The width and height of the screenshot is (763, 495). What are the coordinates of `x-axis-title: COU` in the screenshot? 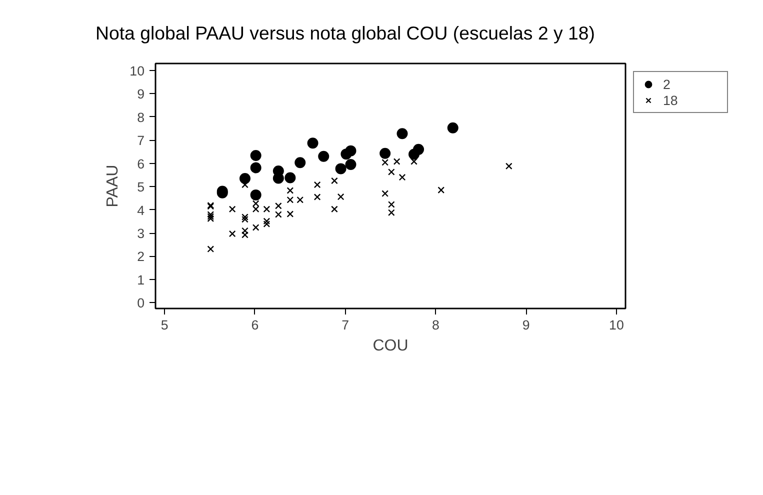 It's located at (390, 346).